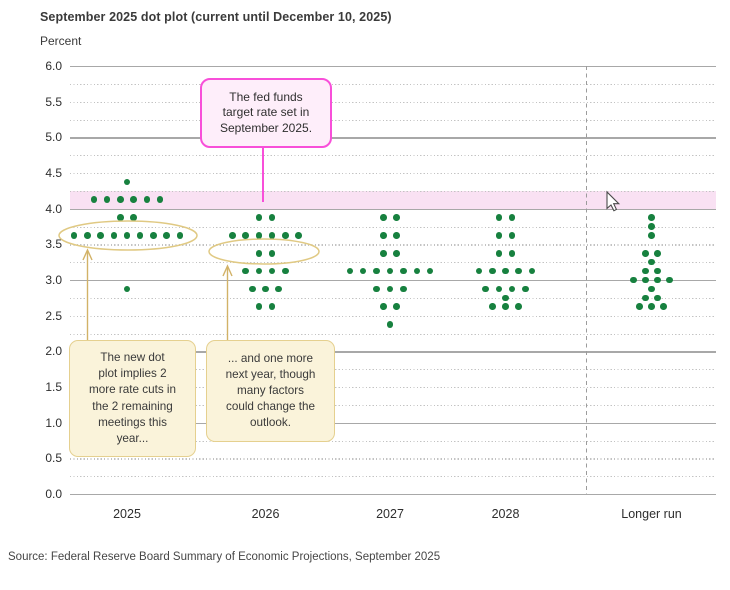 The width and height of the screenshot is (730, 590). Describe the element at coordinates (393, 199) in the screenshot. I see `target-rate-band` at that location.